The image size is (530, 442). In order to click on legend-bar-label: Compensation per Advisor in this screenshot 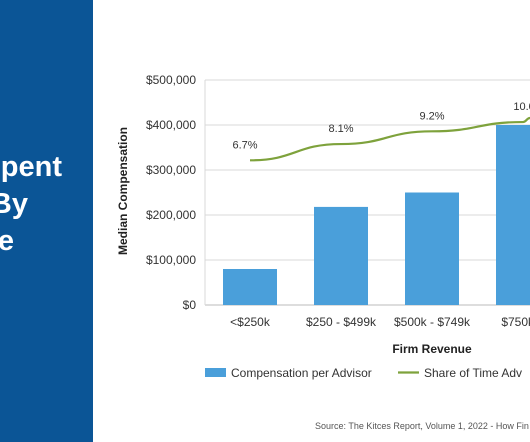, I will do `click(301, 373)`.